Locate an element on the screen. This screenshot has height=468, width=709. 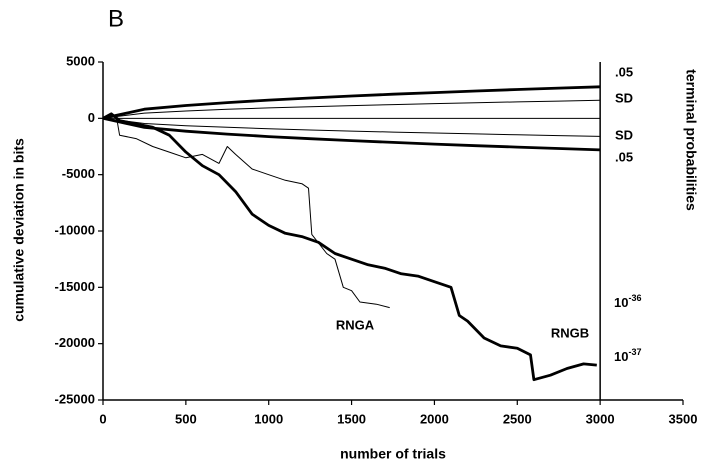
terminal-label: 10-36 is located at coordinates (627, 301).